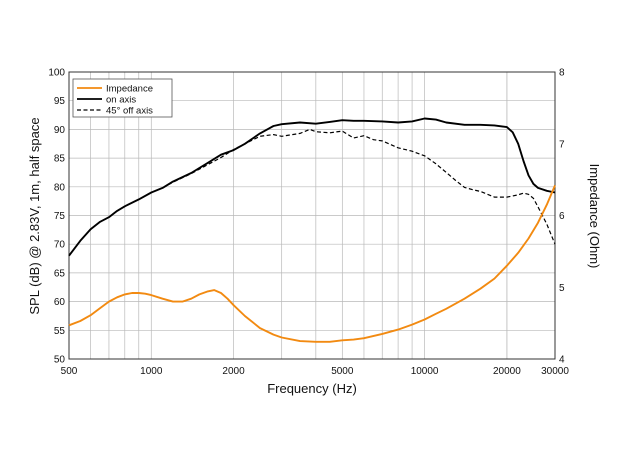 The height and width of the screenshot is (460, 624). I want to click on legend-label-on-axis: on axis, so click(121, 100).